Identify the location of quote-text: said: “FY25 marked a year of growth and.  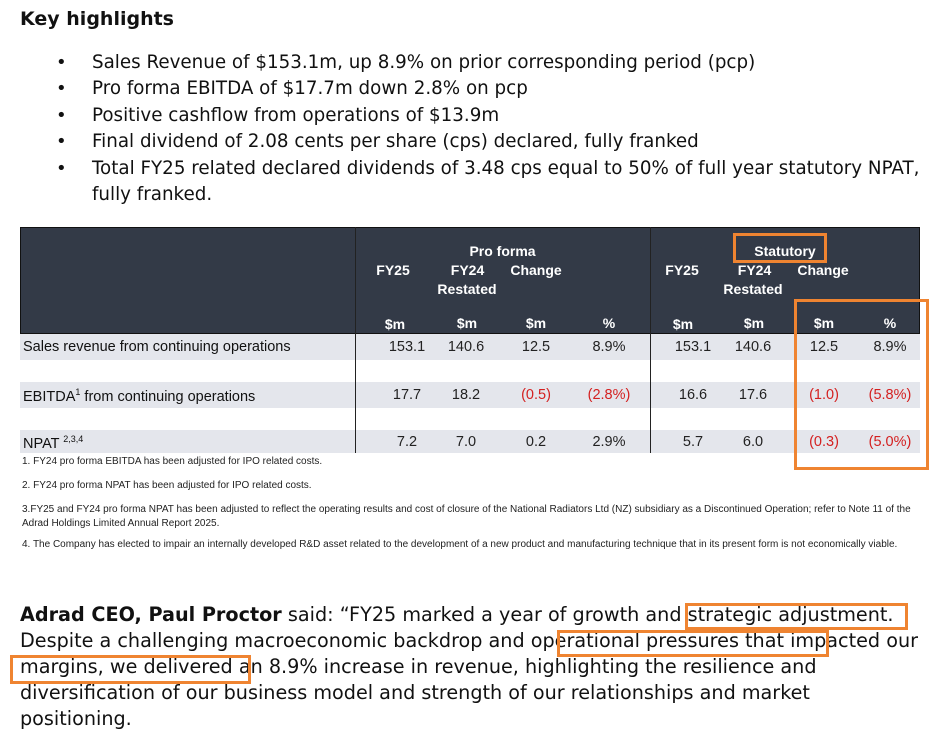
(484, 614).